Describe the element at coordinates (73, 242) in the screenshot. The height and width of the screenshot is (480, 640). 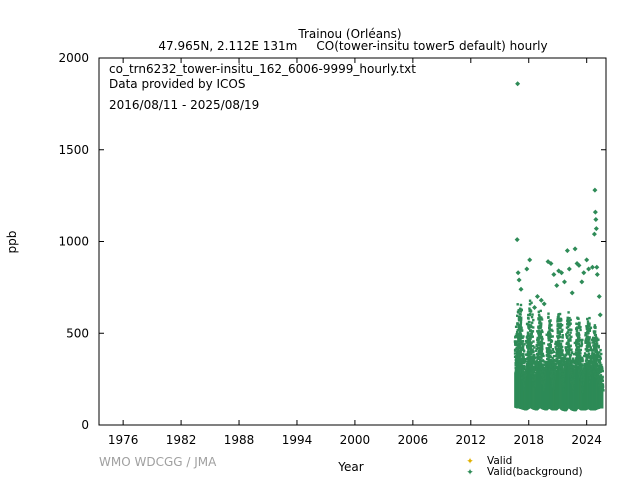
I see `y-tick-label: 1000` at that location.